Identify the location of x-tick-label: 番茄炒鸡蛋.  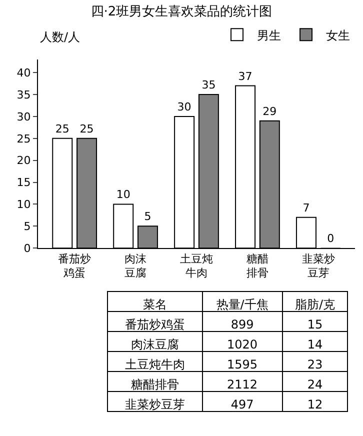
(75, 266).